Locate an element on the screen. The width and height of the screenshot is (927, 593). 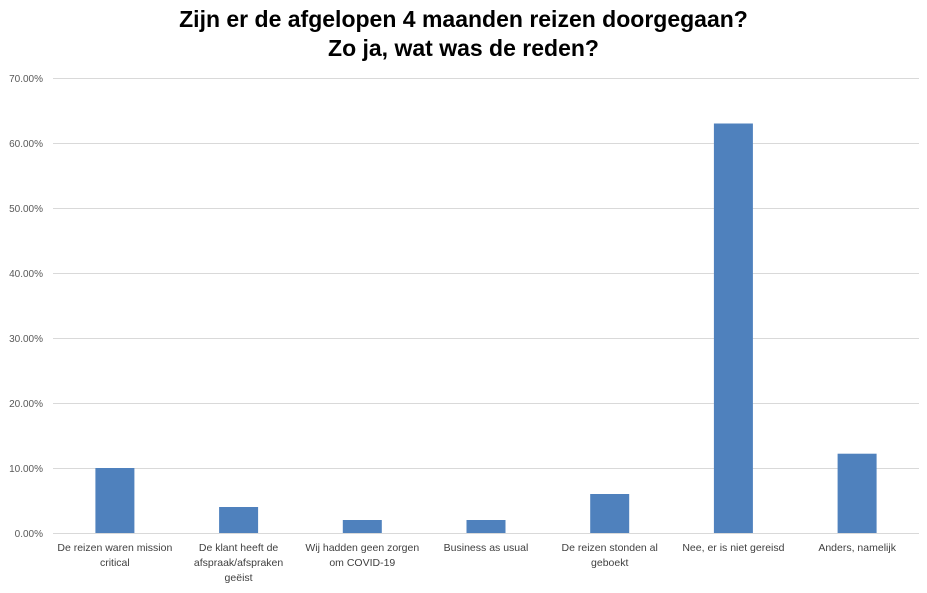
x-category-label-line: Business as usual is located at coordinates (486, 548).